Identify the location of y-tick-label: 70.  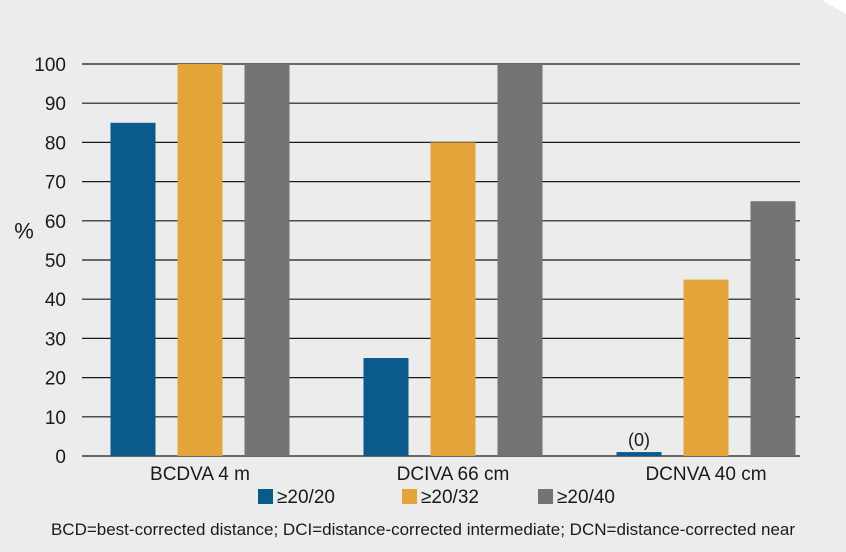
(55, 183).